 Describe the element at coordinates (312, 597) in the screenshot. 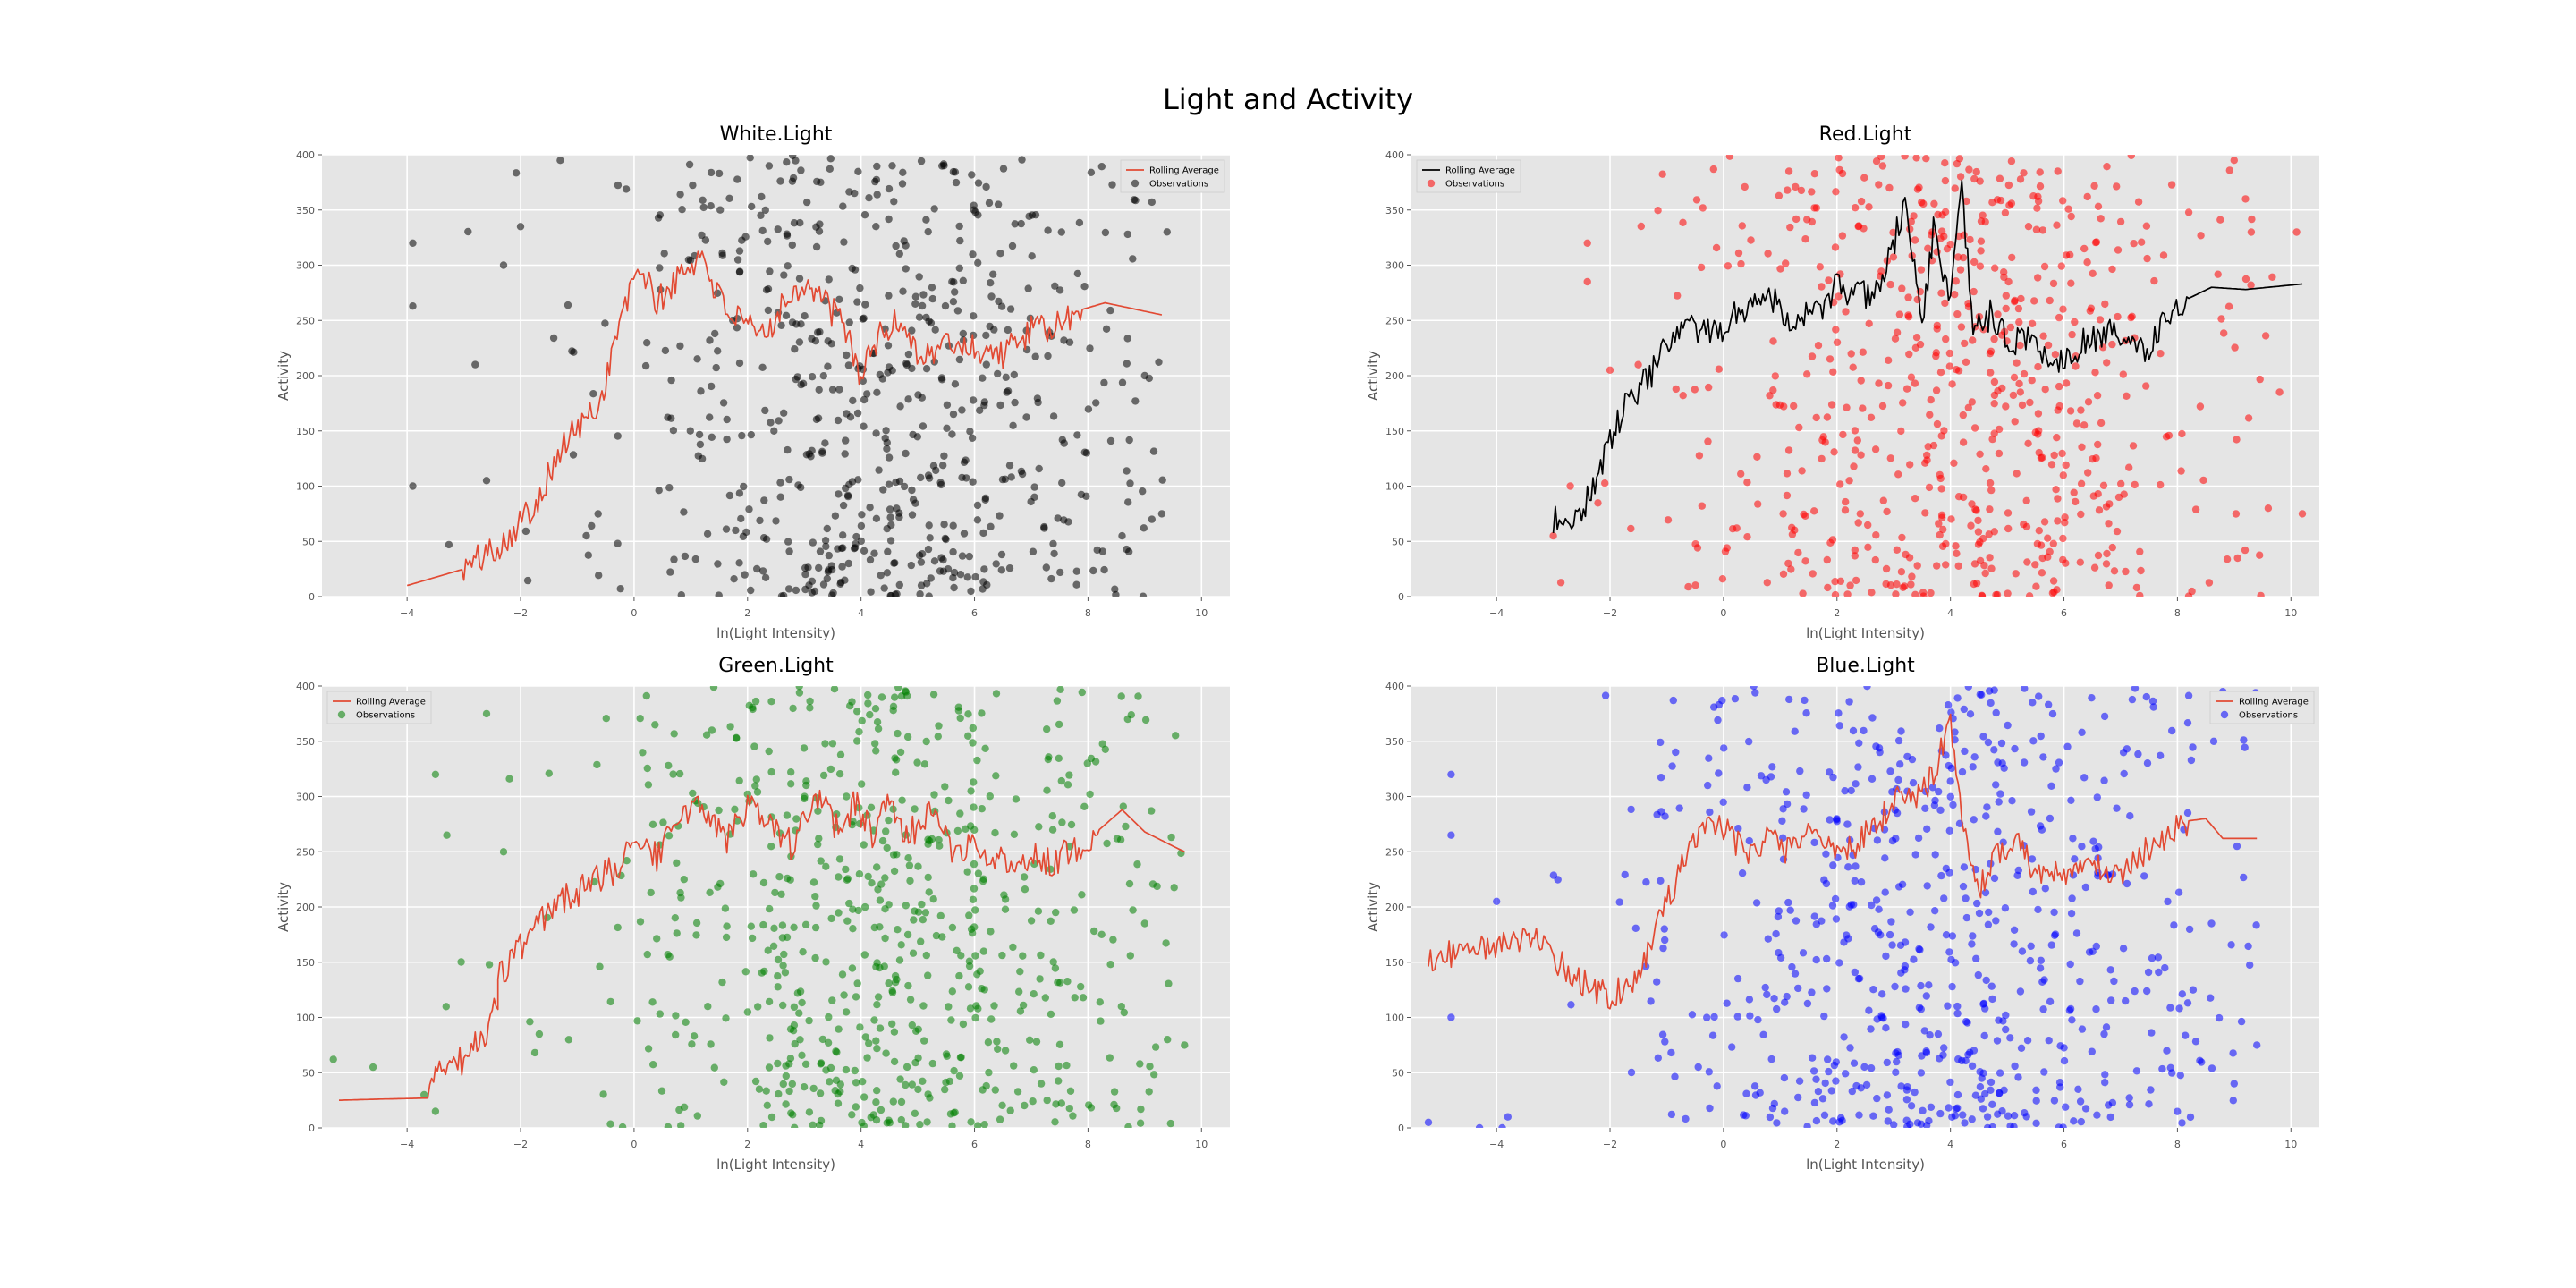

I see `y-tick-label: 0` at that location.